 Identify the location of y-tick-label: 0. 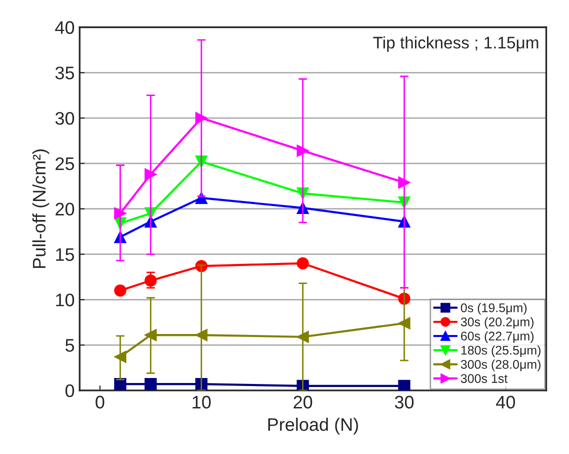
(69, 391).